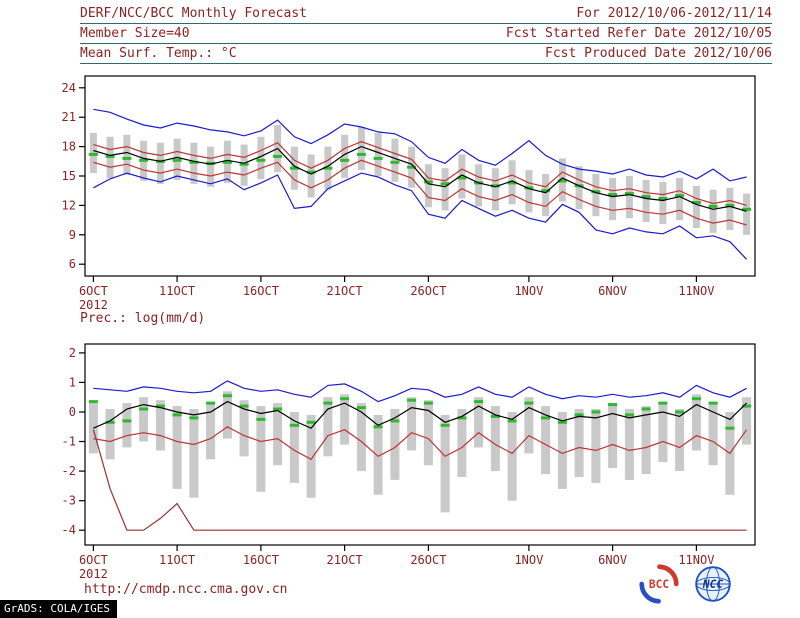 Image resolution: width=800 pixels, height=618 pixels. Describe the element at coordinates (186, 589) in the screenshot. I see `source-url: http://cmdp.ncc.cma.gov.cn` at that location.